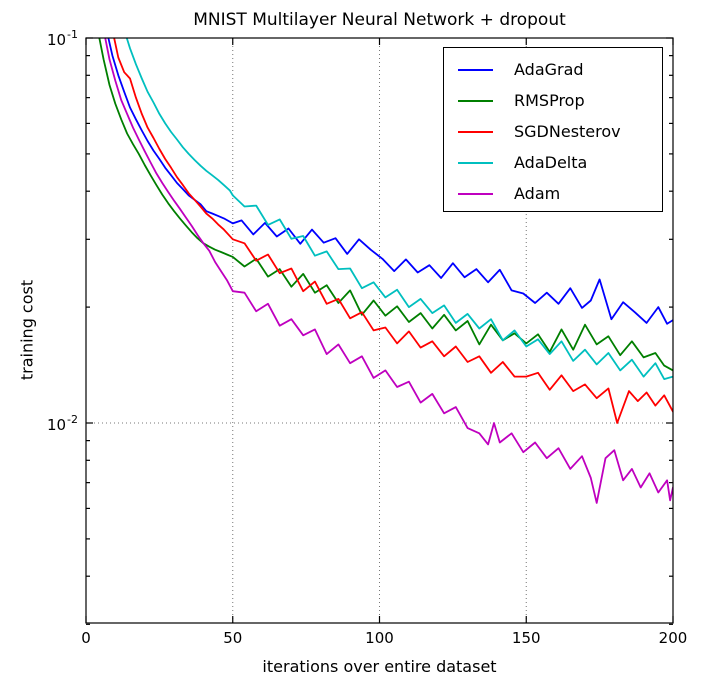 This screenshot has height=688, width=701. Describe the element at coordinates (379, 666) in the screenshot. I see `x-axis-label: iterations over entire dataset` at that location.